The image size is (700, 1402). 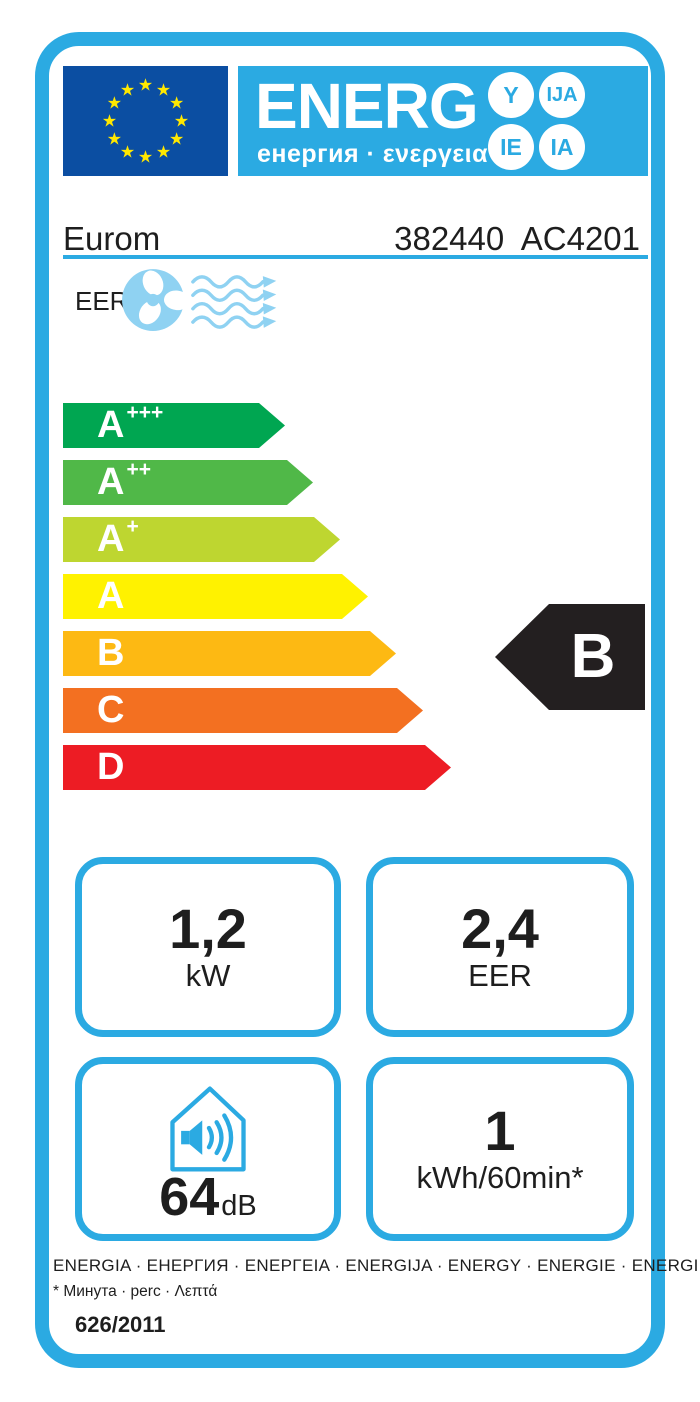 I want to click on rating-bar-plus-signs: +, so click(x=132, y=526).